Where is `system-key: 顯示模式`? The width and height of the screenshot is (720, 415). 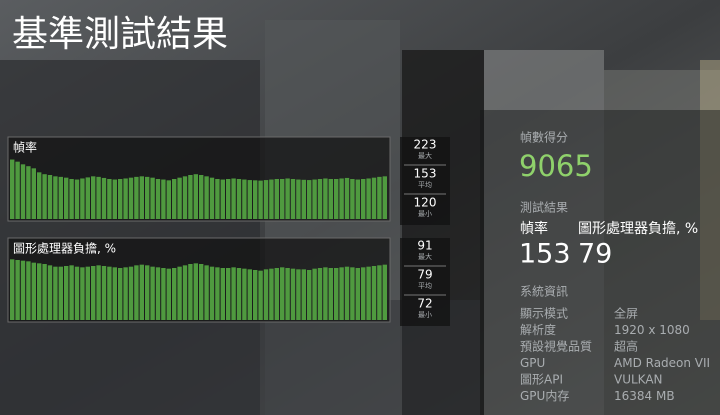 system-key: 顯示模式 is located at coordinates (544, 314).